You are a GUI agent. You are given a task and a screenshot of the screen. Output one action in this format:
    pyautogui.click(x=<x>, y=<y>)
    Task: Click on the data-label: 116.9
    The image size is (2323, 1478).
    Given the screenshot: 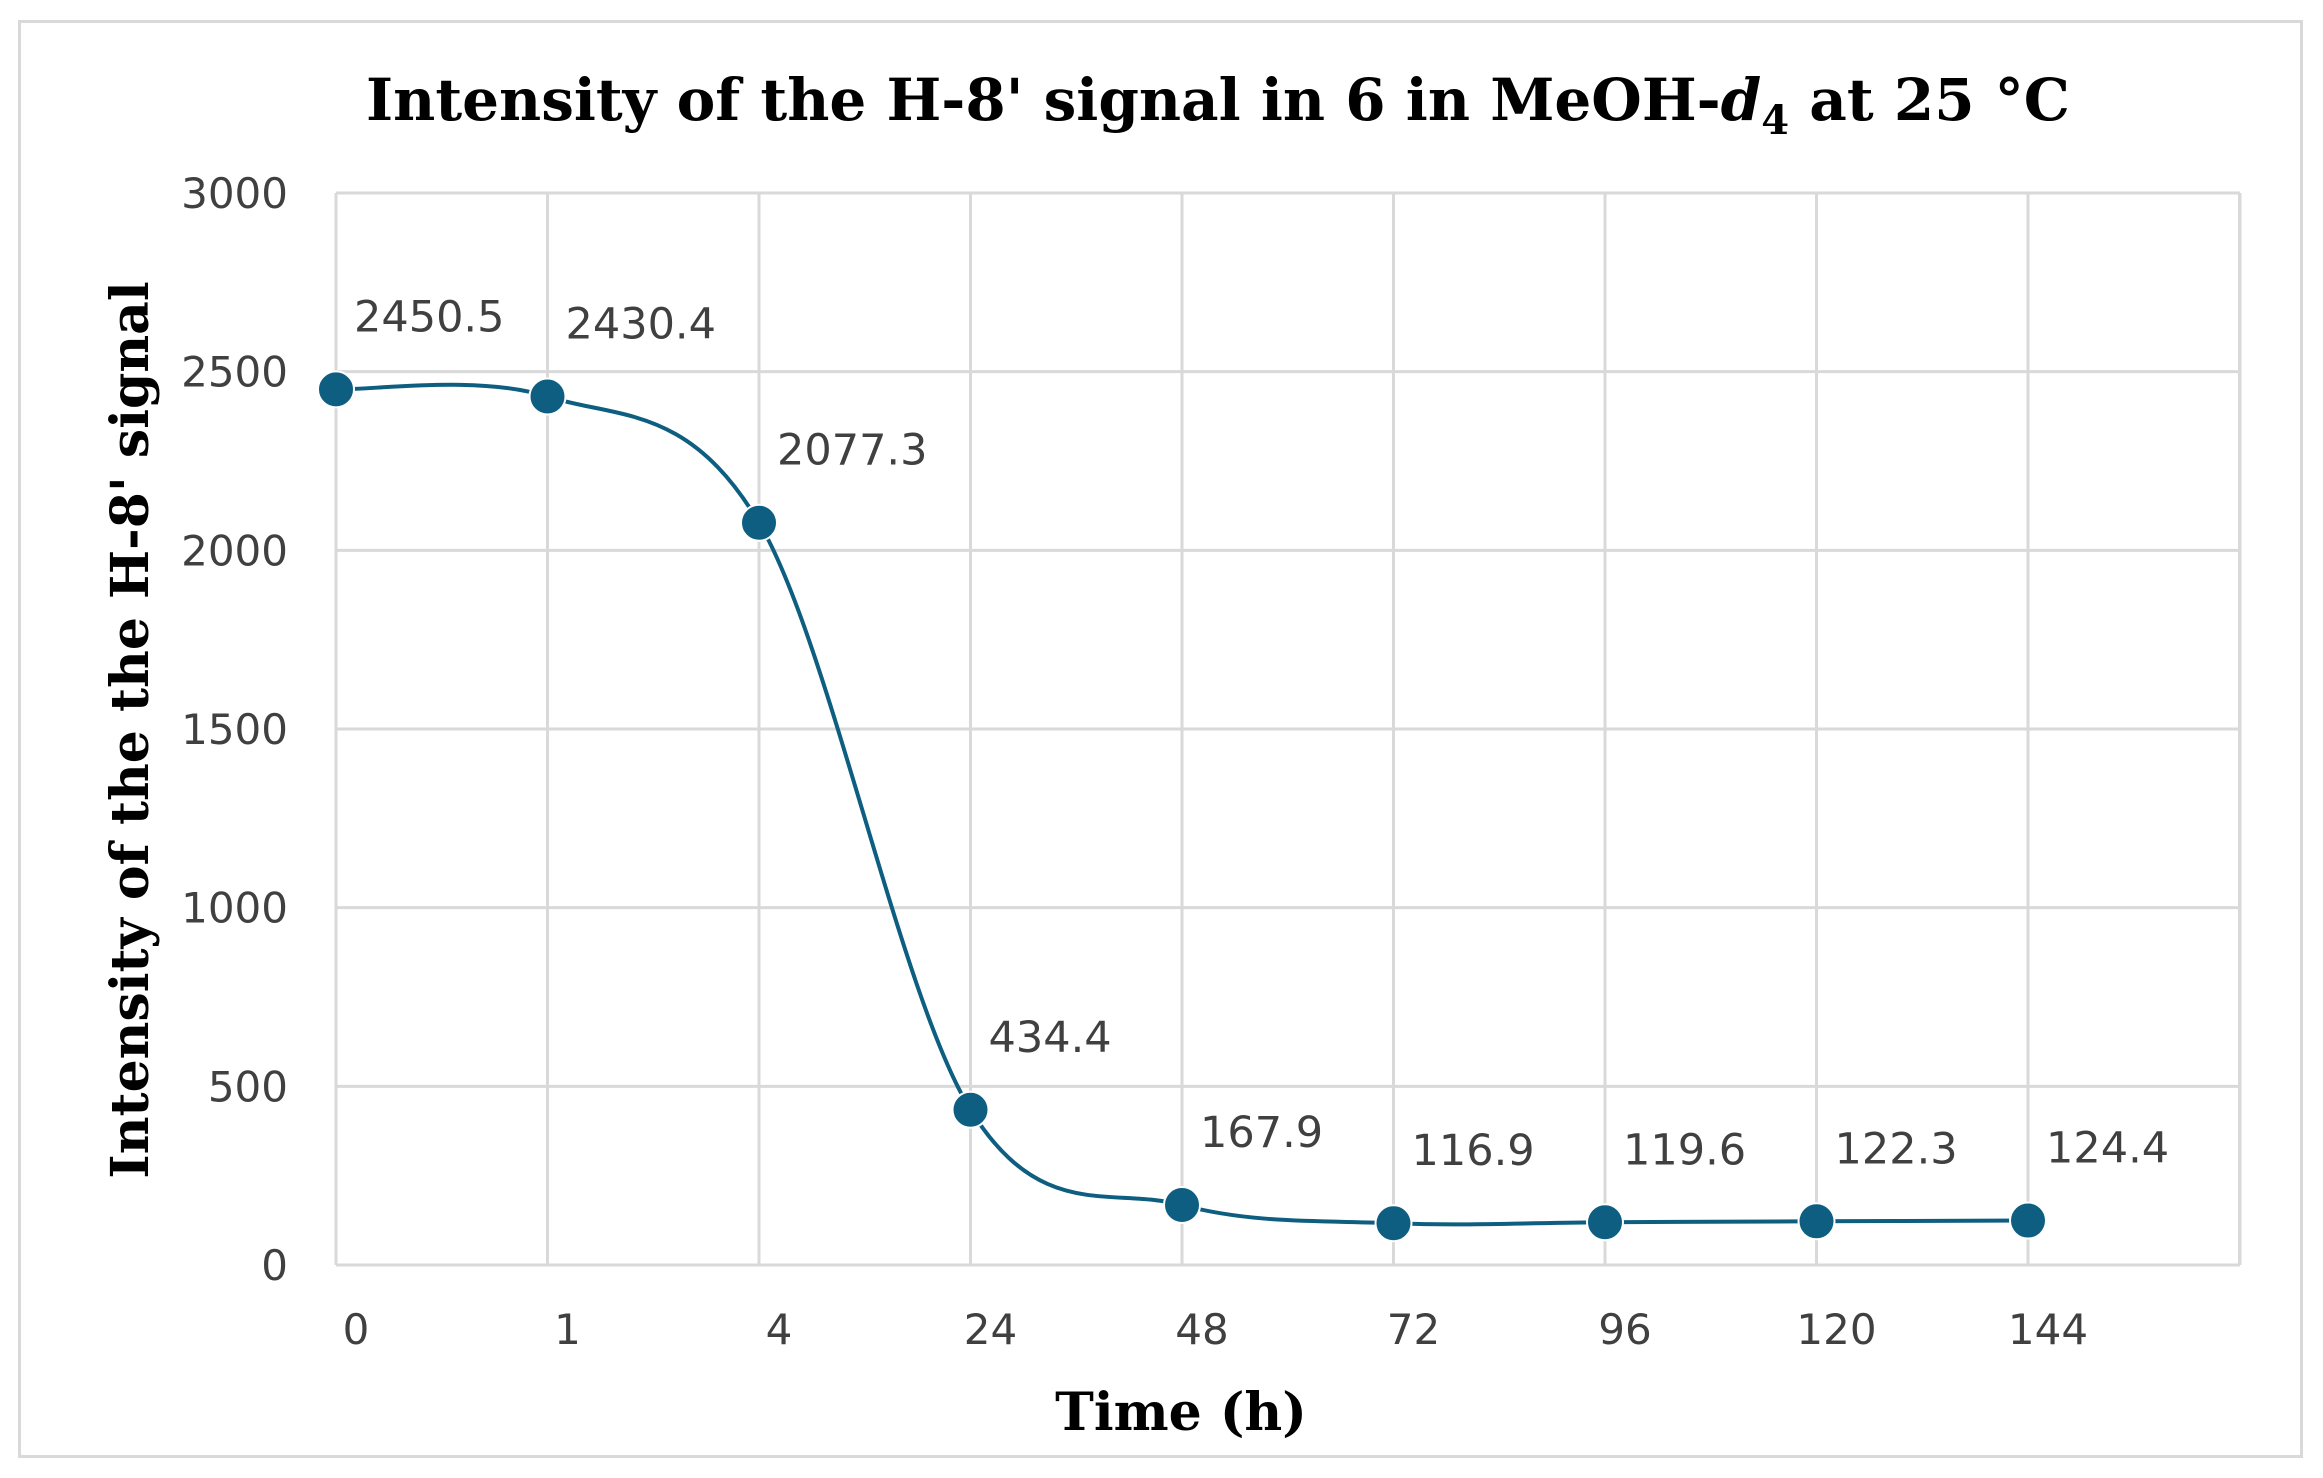 What is the action you would take?
    pyautogui.click(x=1473, y=1151)
    